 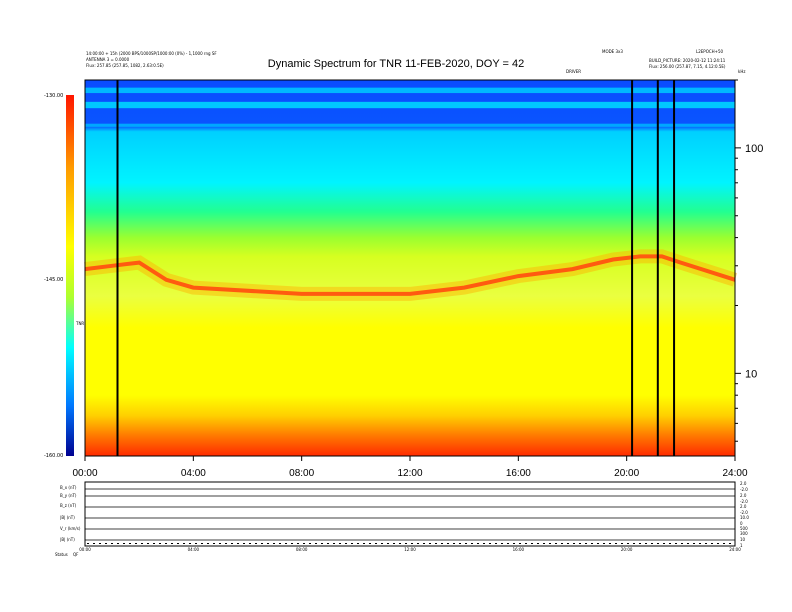 I want to click on plasma-line, so click(x=410, y=275).